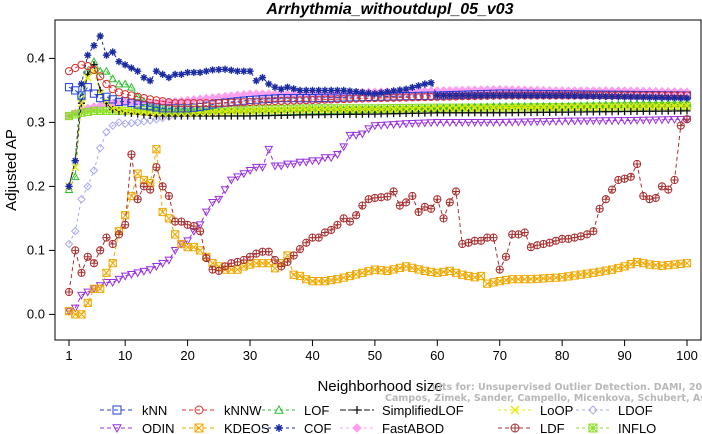 The image size is (702, 434). I want to click on legend-item-ldof: LDOF, so click(614, 410).